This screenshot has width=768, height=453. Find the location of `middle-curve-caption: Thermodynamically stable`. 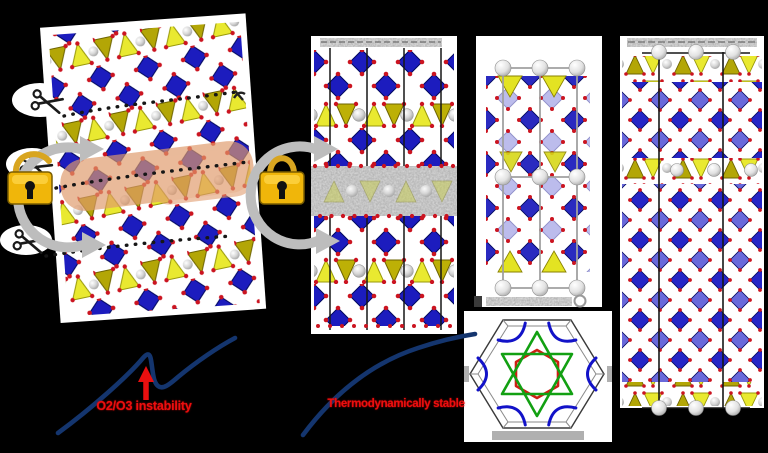

middle-curve-caption: Thermodynamically stable is located at coordinates (396, 404).